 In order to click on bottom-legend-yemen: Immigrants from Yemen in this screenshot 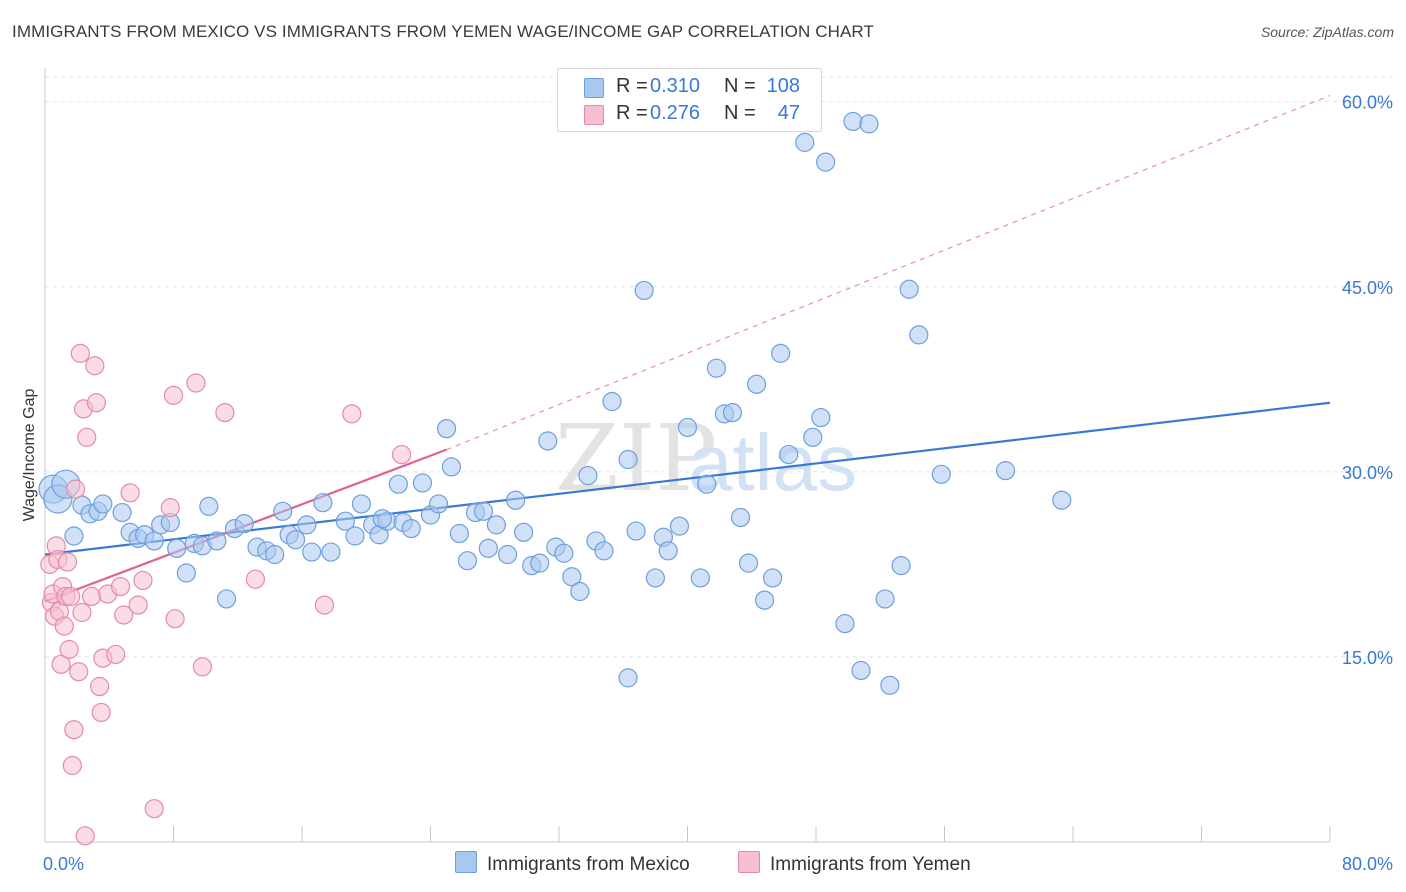, I will do `click(854, 863)`.